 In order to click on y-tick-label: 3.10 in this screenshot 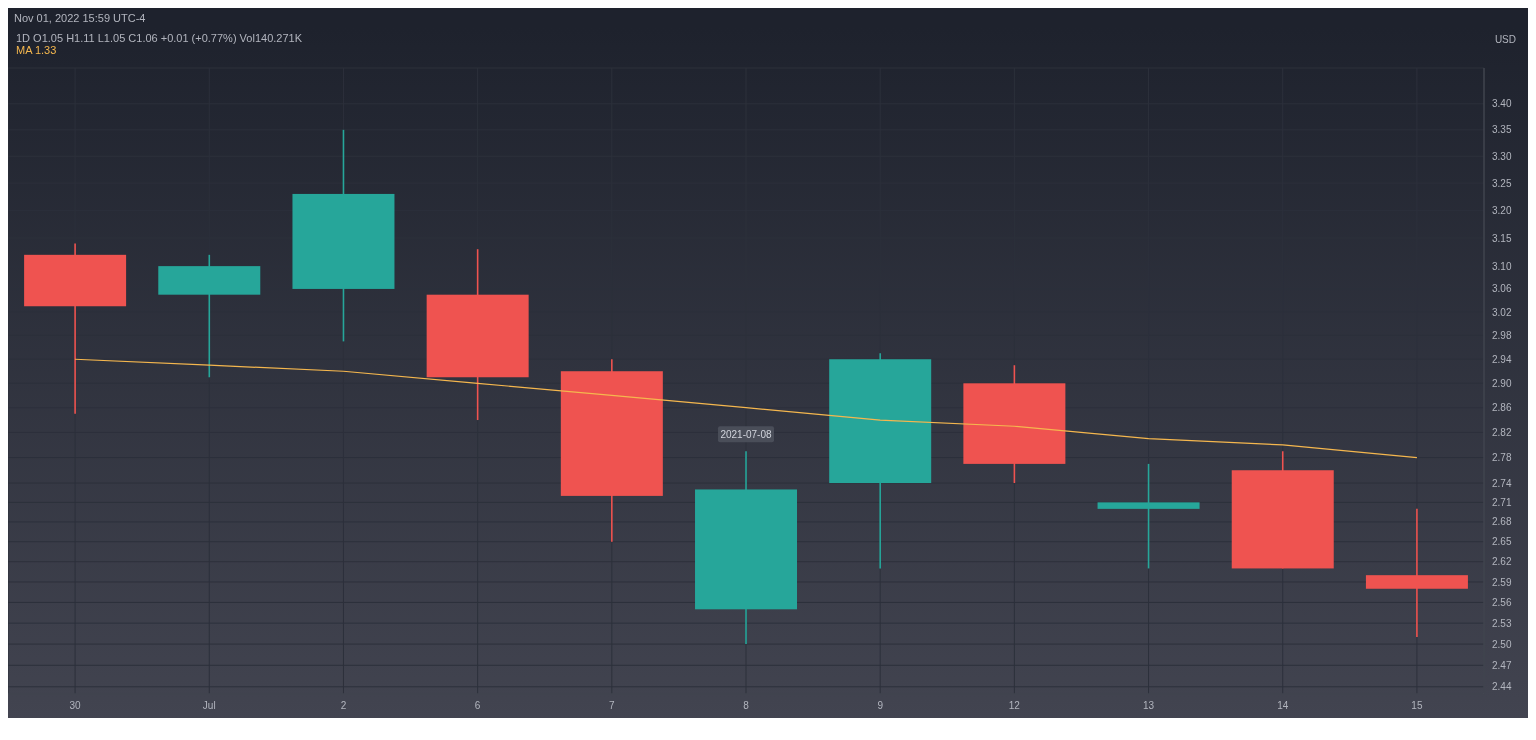, I will do `click(1502, 266)`.